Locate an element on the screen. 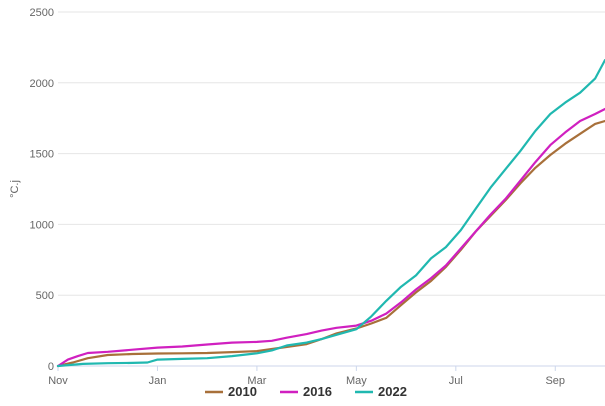  legend: 2010 2016 2022 is located at coordinates (306, 391).